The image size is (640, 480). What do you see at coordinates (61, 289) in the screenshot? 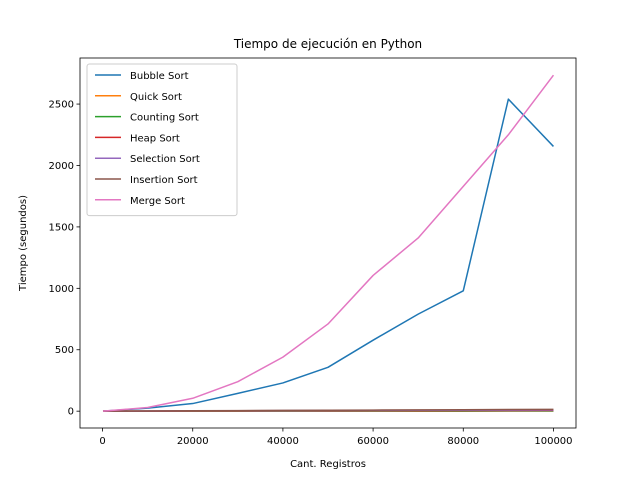
I see `y-tick-label: 1000` at bounding box center [61, 289].